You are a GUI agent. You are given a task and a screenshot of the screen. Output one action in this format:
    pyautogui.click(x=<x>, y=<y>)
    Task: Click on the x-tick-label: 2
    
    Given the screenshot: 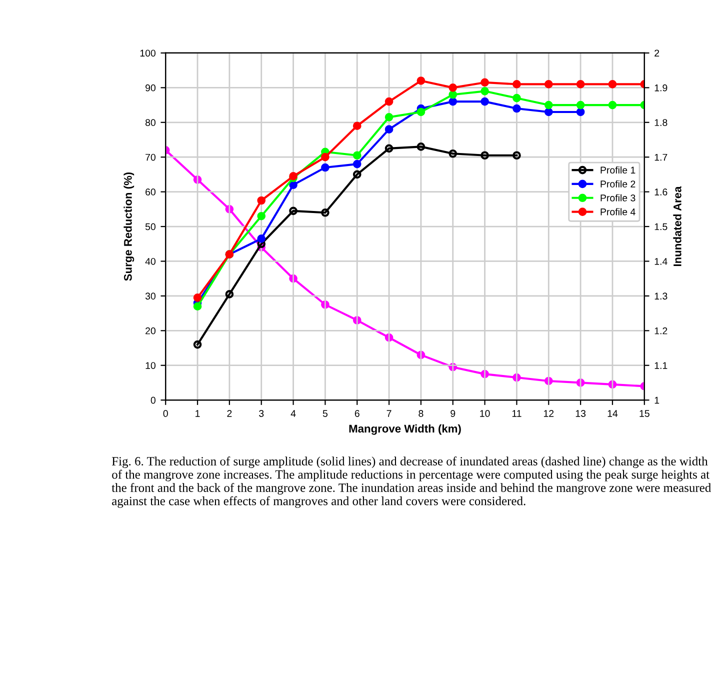 What is the action you would take?
    pyautogui.click(x=229, y=413)
    